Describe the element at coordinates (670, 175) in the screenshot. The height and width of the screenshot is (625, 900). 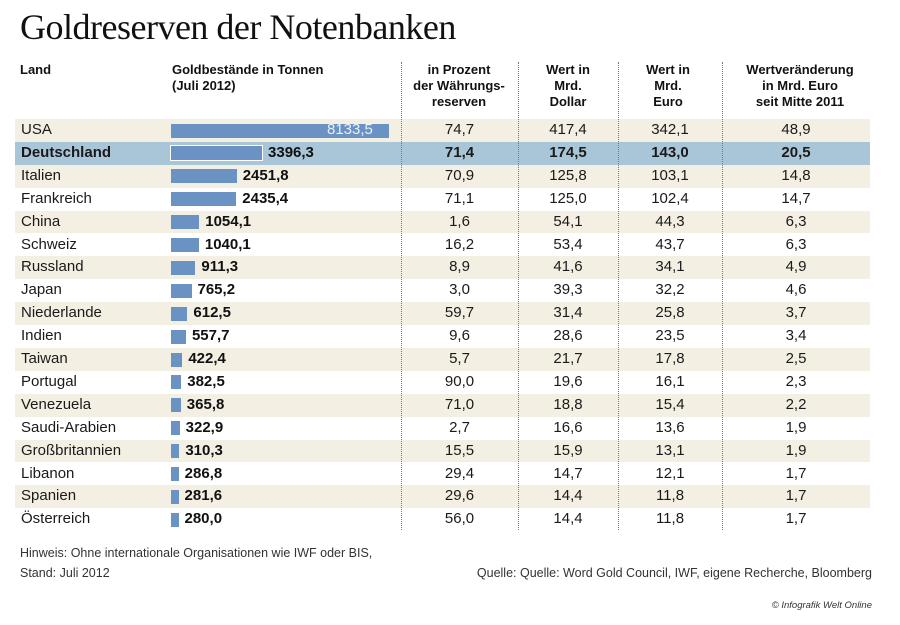
I see `cell-euro: 103,1` at that location.